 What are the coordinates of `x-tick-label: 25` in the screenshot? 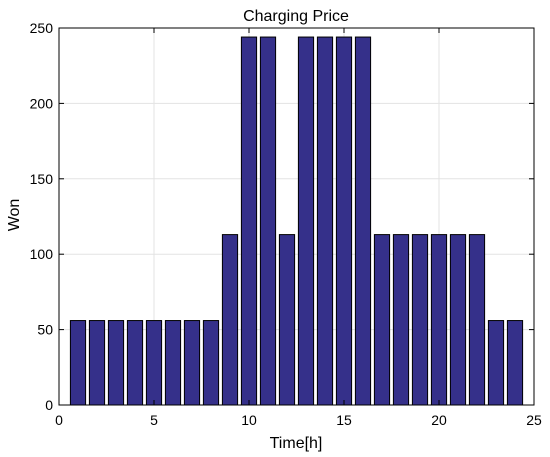 It's located at (534, 420).